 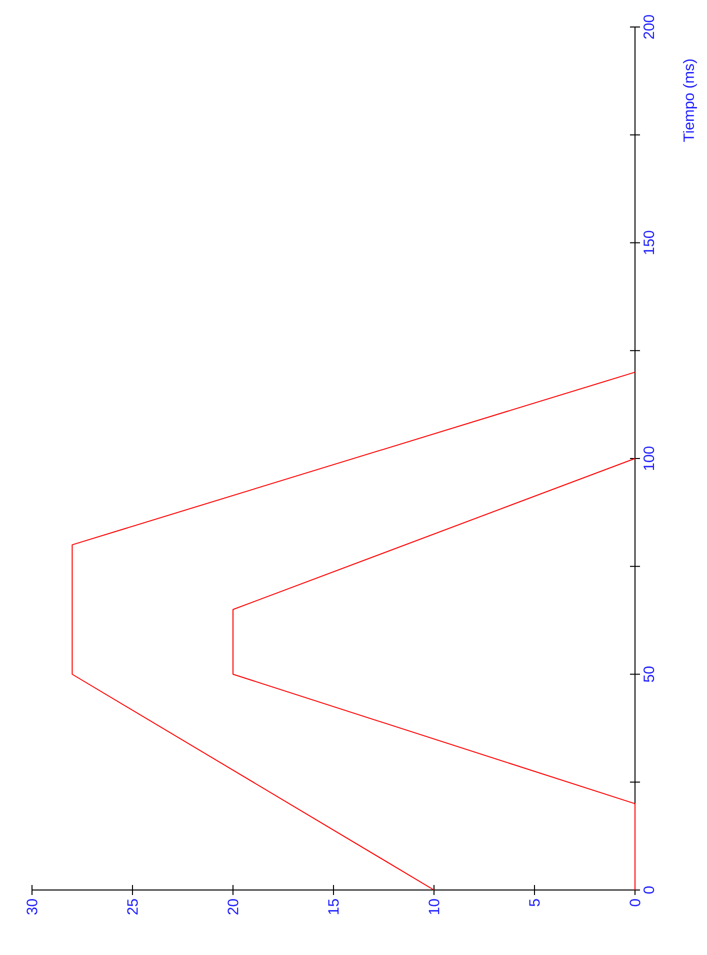 What do you see at coordinates (233, 906) in the screenshot?
I see `x-tick-label: 20` at bounding box center [233, 906].